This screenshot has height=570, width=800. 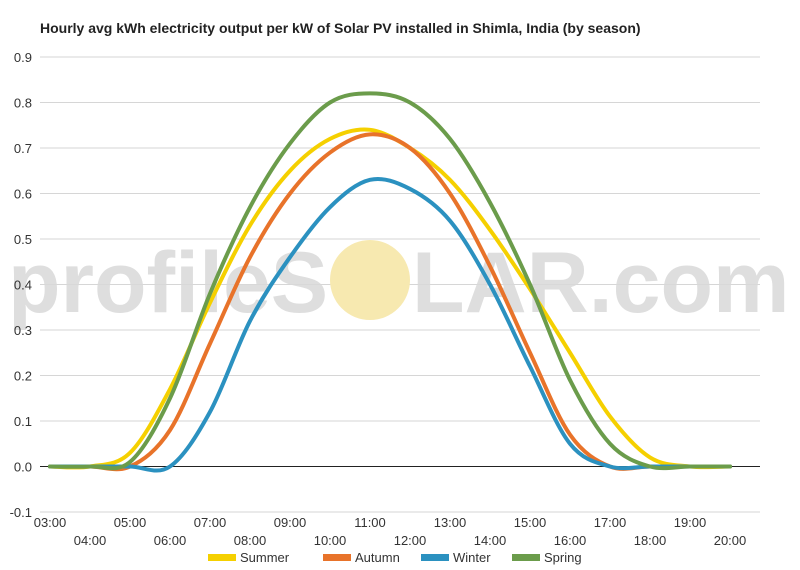 I want to click on x-tick-label: 16:00, so click(x=570, y=540).